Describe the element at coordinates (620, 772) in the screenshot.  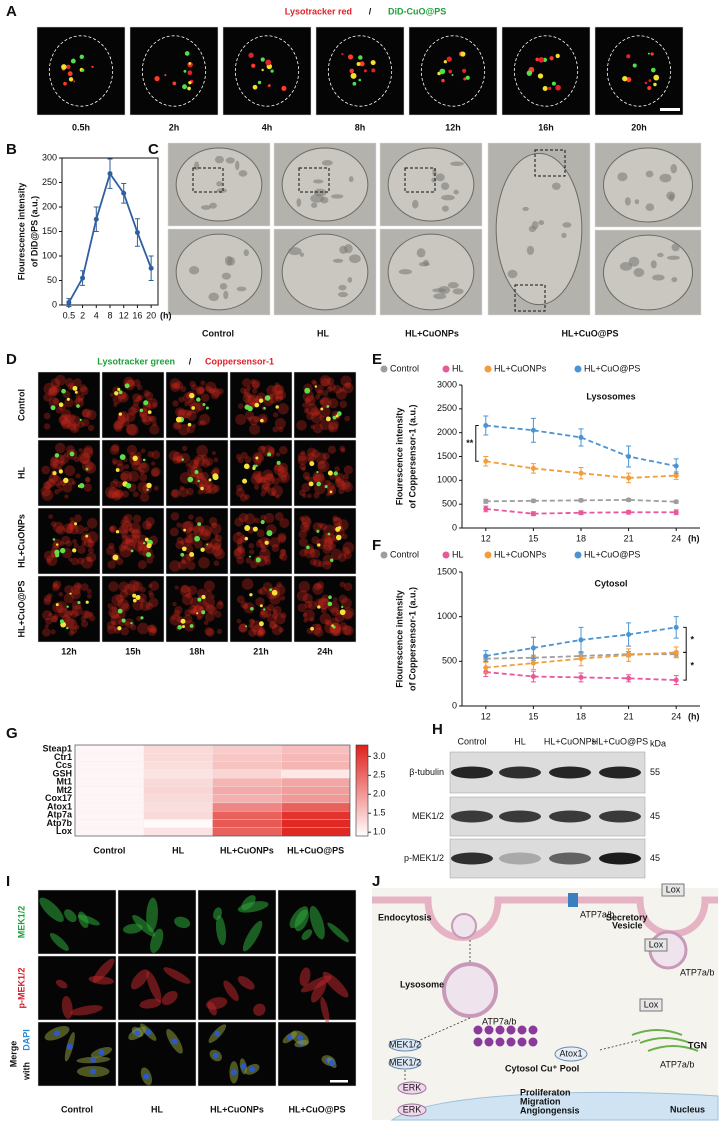
I see `blot-band` at that location.